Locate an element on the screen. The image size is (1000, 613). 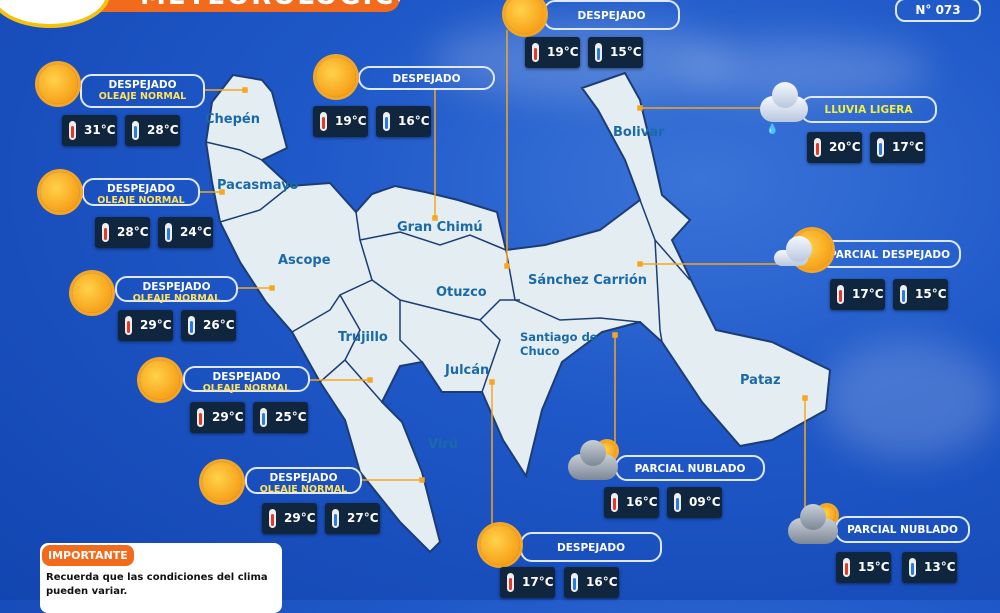
condition-text: LLUVIA LIGERA is located at coordinates (868, 110).